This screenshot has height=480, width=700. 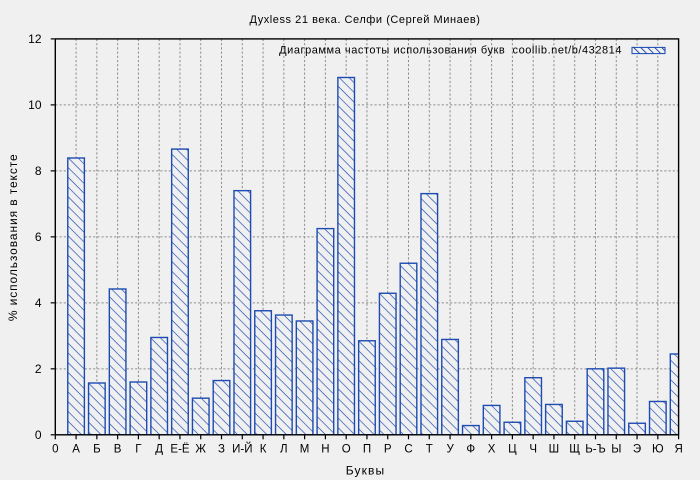 What do you see at coordinates (35, 105) in the screenshot?
I see `svg-text: 10` at bounding box center [35, 105].